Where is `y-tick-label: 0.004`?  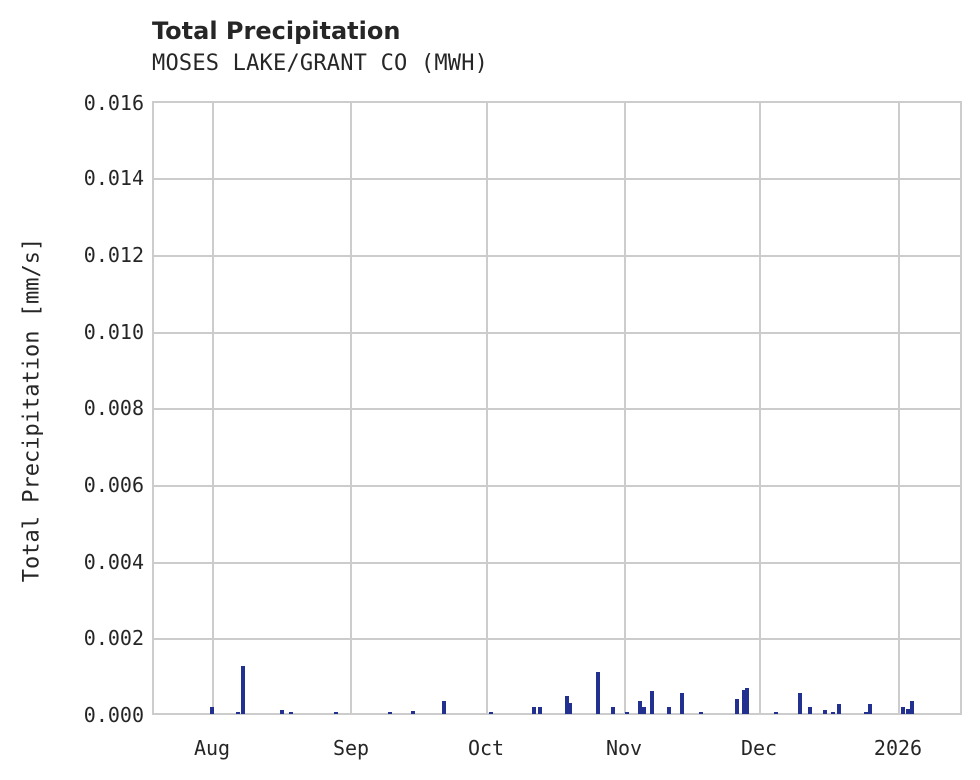 y-tick-label: 0.004 is located at coordinates (113, 562).